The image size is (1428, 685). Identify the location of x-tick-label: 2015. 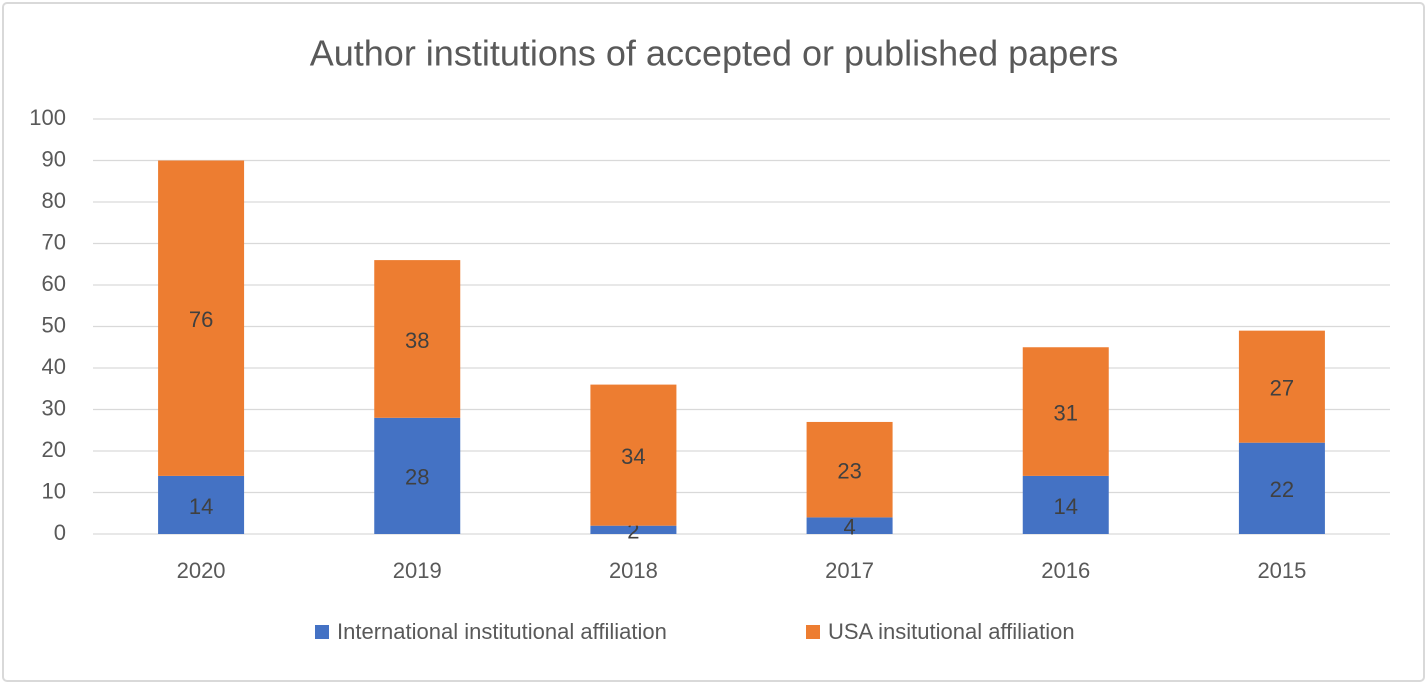
(1281, 570).